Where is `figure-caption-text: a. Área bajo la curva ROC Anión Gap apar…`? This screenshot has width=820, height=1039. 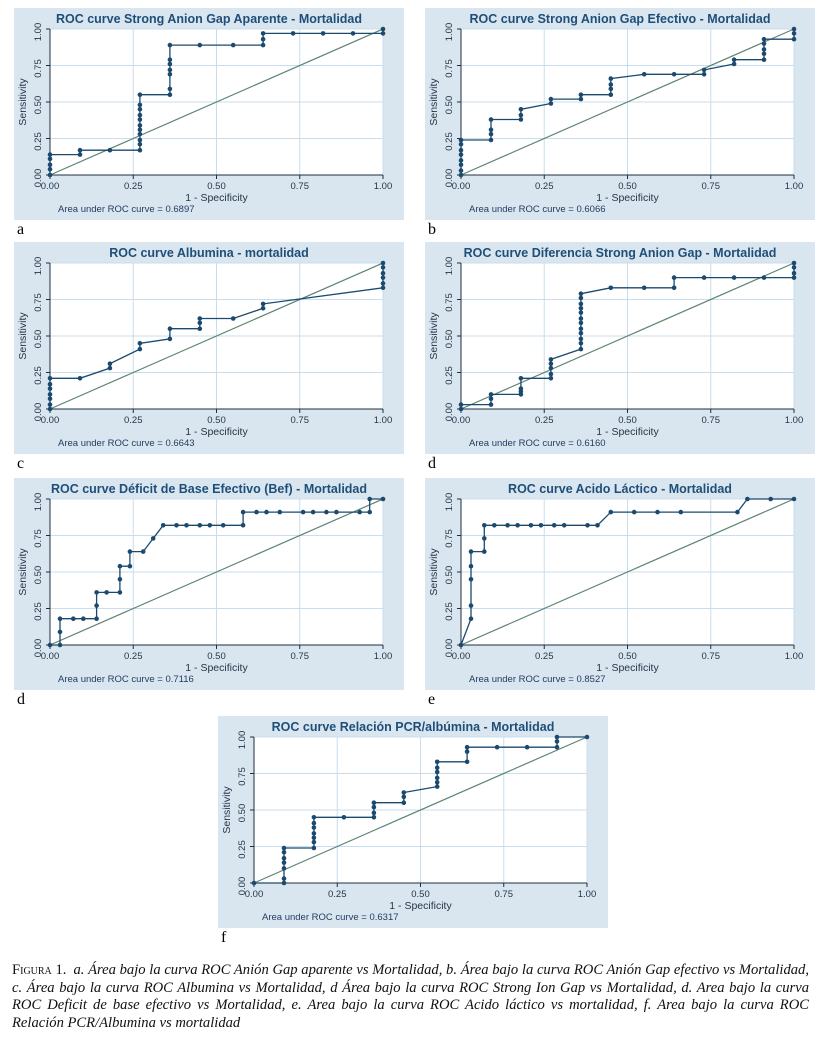
figure-caption-text: a. Área bajo la curva ROC Anión Gap apar… is located at coordinates (410, 996).